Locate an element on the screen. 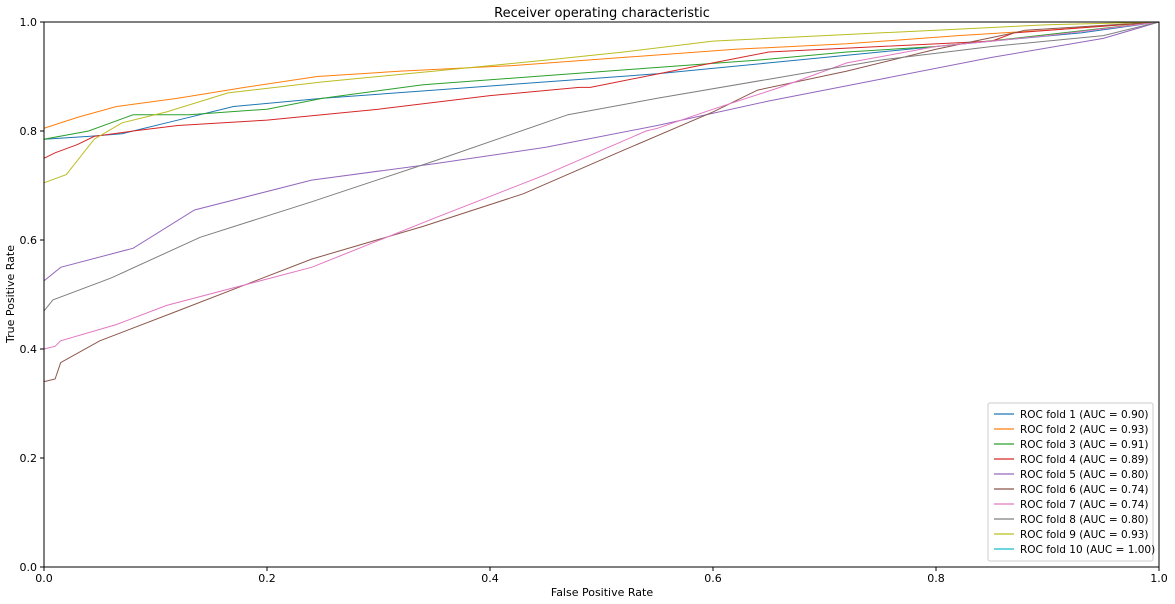  y-tick-label: 0.4 is located at coordinates (29, 349).